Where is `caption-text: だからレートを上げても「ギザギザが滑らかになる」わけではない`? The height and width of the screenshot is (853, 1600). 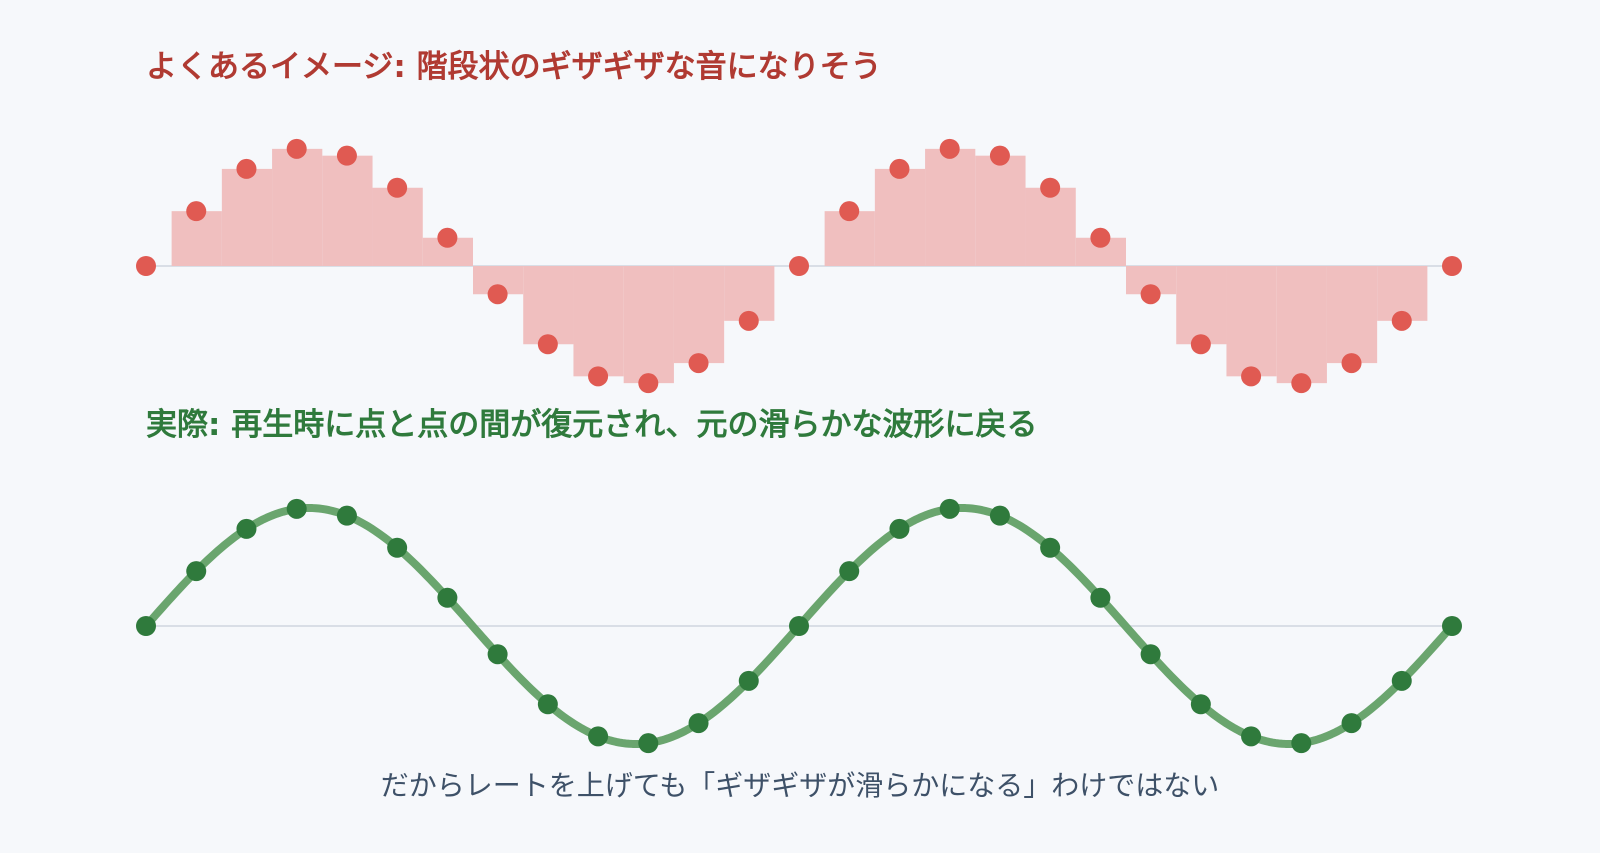 caption-text: だからレートを上げても「ギザギザが滑らかになる」わけではない is located at coordinates (800, 785).